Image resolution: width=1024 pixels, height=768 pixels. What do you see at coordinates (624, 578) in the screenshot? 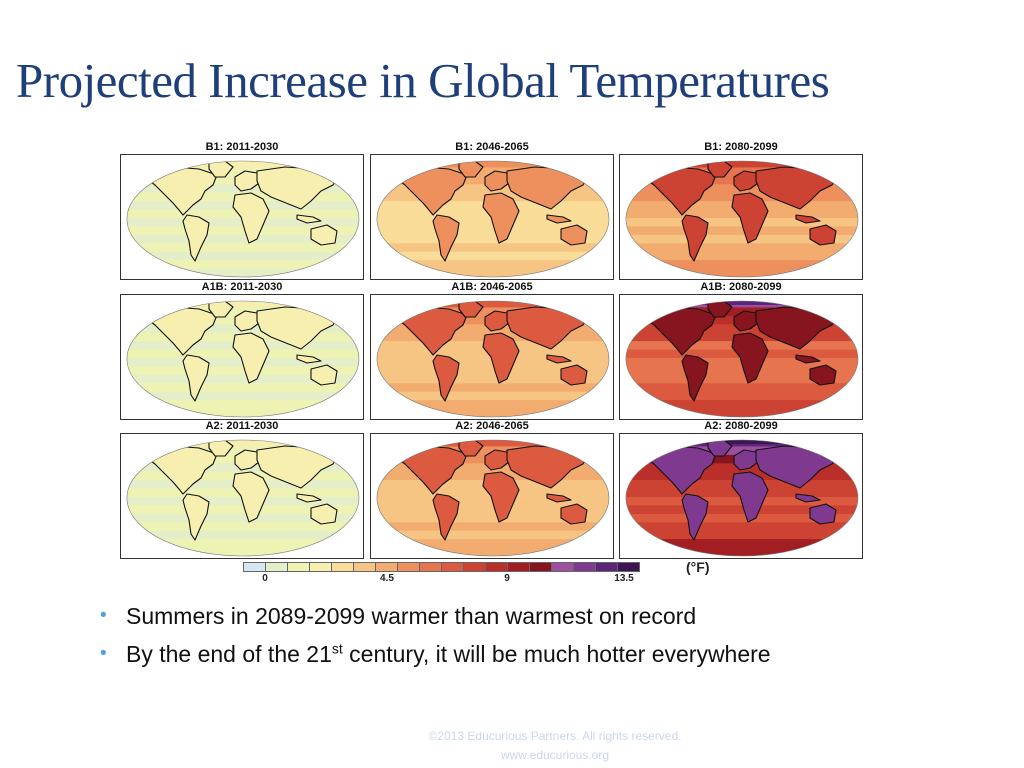
I see `colorbar-tick: 13.5` at bounding box center [624, 578].